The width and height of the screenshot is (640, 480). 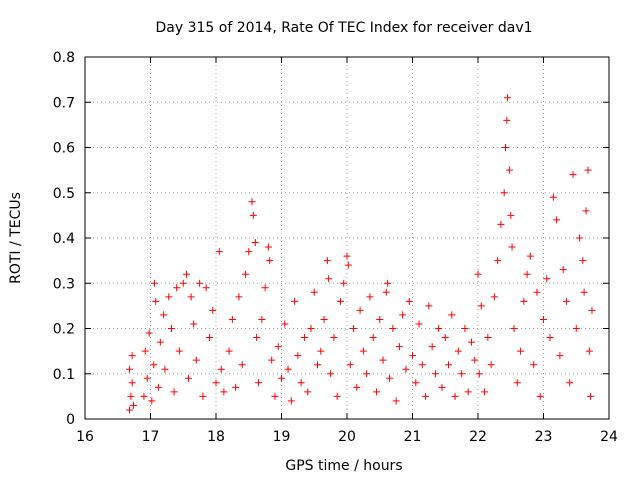 What do you see at coordinates (64, 284) in the screenshot?
I see `y-tick-label: 0.3` at bounding box center [64, 284].